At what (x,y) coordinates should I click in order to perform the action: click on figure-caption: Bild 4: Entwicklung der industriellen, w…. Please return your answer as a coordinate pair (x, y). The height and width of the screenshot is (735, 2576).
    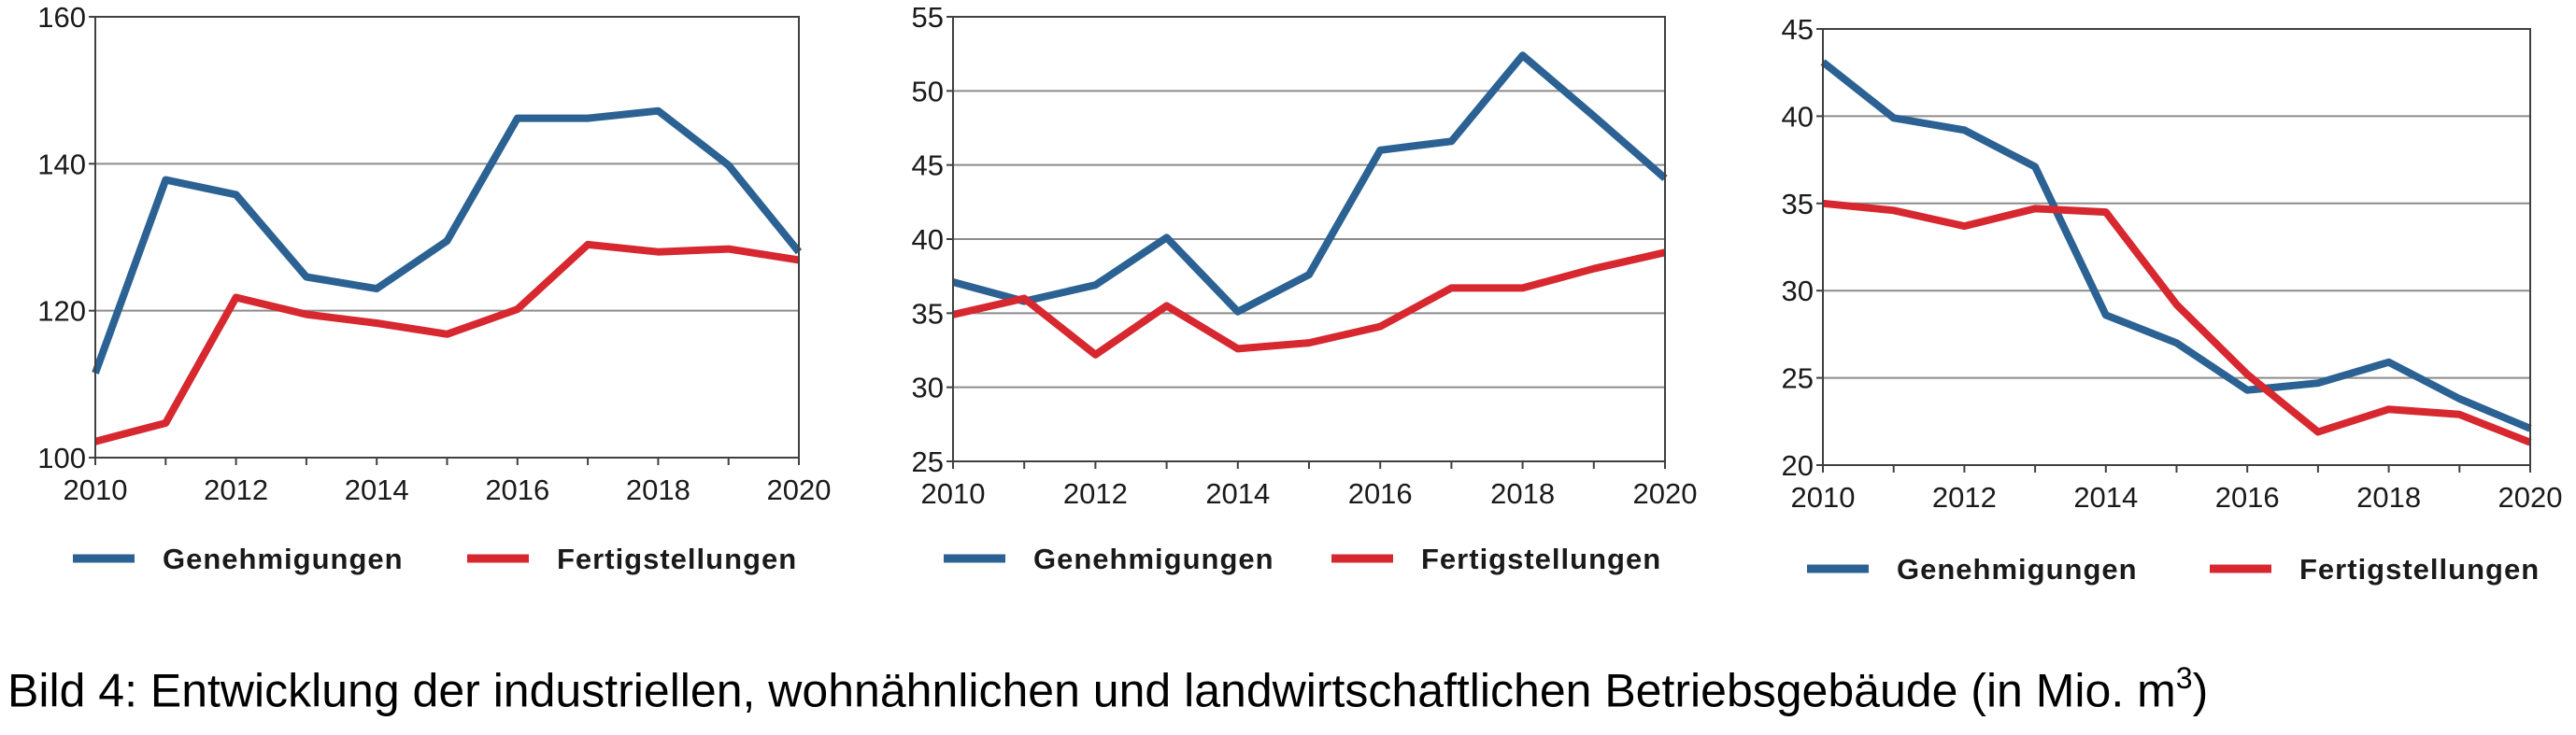
    Looking at the image, I should click on (1290, 689).